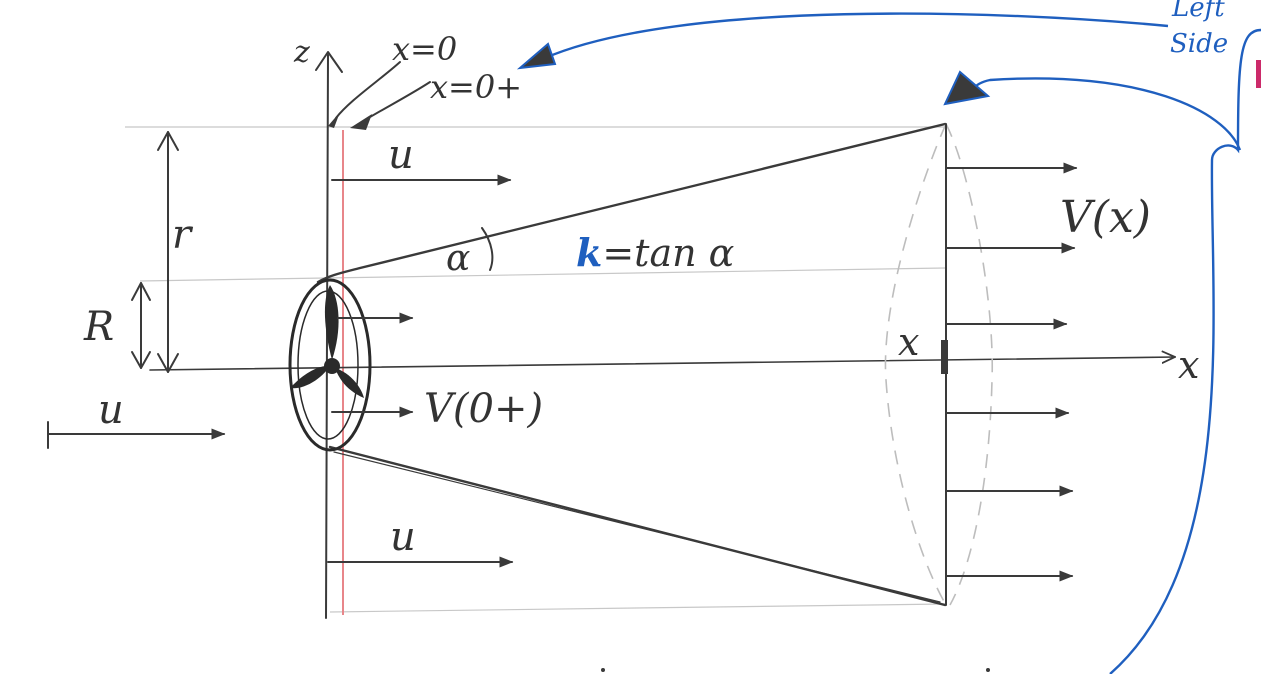  What do you see at coordinates (487, 249) in the screenshot?
I see `alpha-arc` at bounding box center [487, 249].